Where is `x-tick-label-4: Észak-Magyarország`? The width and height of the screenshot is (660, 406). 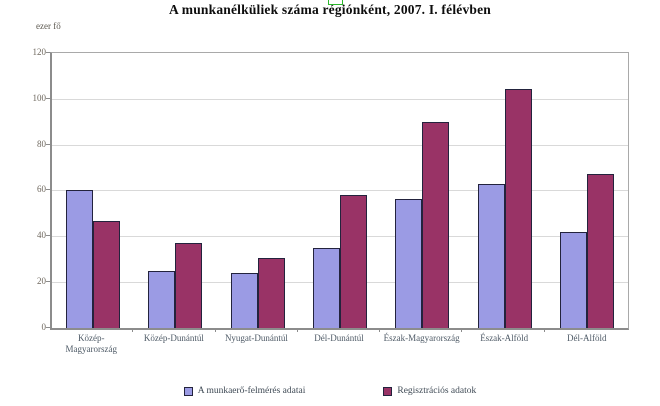 x-tick-label-4: Észak-Magyarország is located at coordinates (421, 338).